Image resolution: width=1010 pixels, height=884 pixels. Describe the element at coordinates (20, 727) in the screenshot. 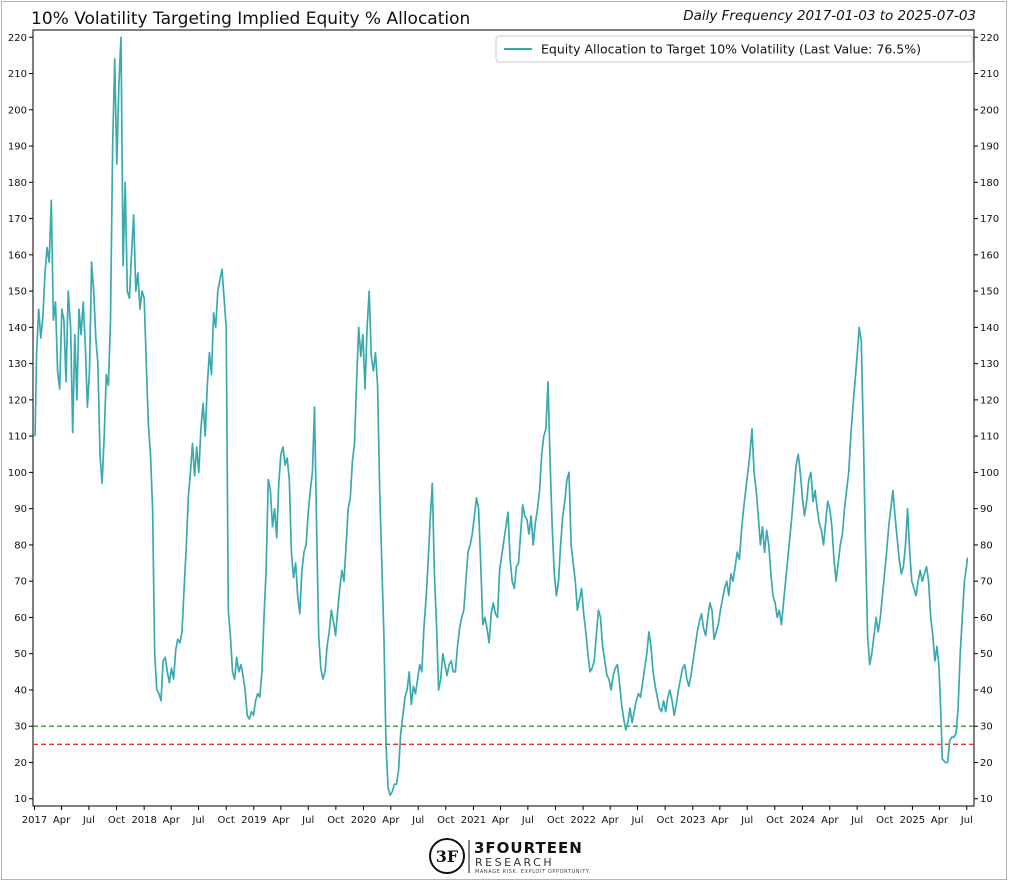

I see `y-tick-label-left: 30` at that location.